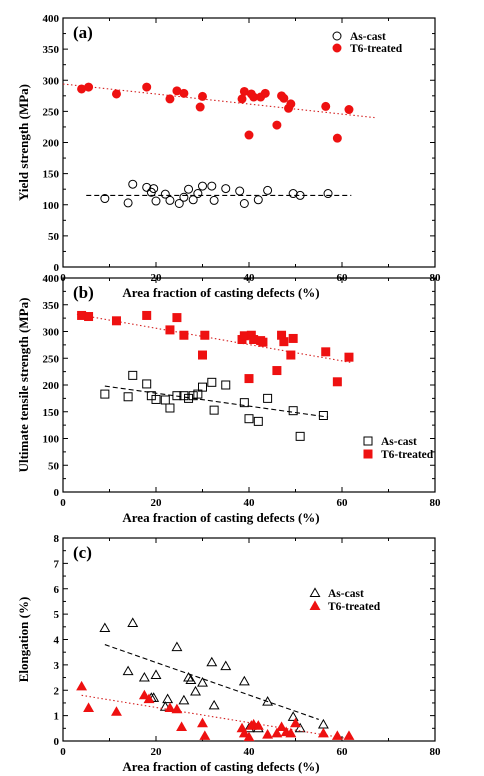 Image resolution: width=484 pixels, height=776 pixels. Describe the element at coordinates (57, 717) in the screenshot. I see `y-tick-label: 1` at that location.